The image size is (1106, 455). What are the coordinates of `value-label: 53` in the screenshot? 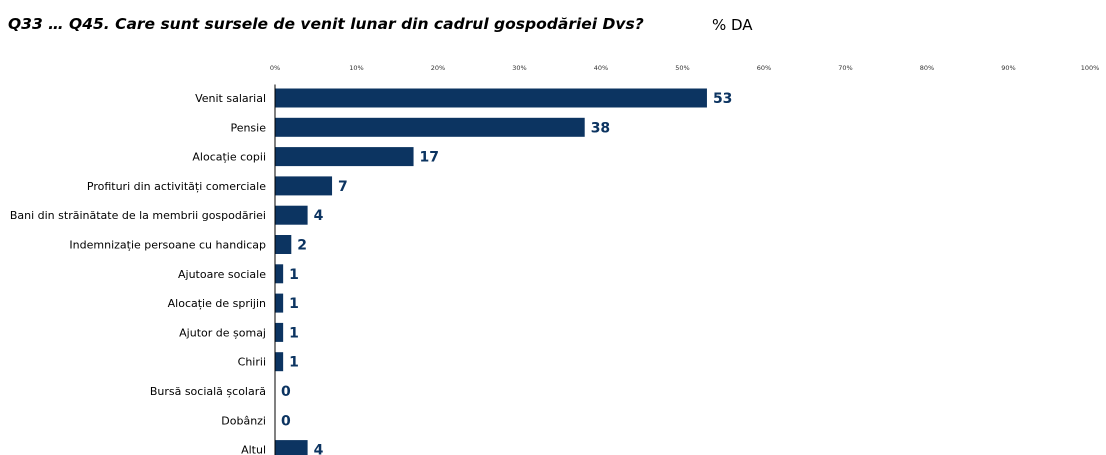 It's located at (722, 99).